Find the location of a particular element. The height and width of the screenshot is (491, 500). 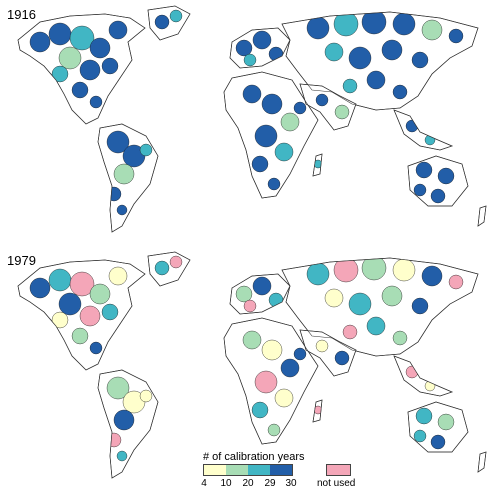

year-label-1979: 1979 is located at coordinates (21, 260).